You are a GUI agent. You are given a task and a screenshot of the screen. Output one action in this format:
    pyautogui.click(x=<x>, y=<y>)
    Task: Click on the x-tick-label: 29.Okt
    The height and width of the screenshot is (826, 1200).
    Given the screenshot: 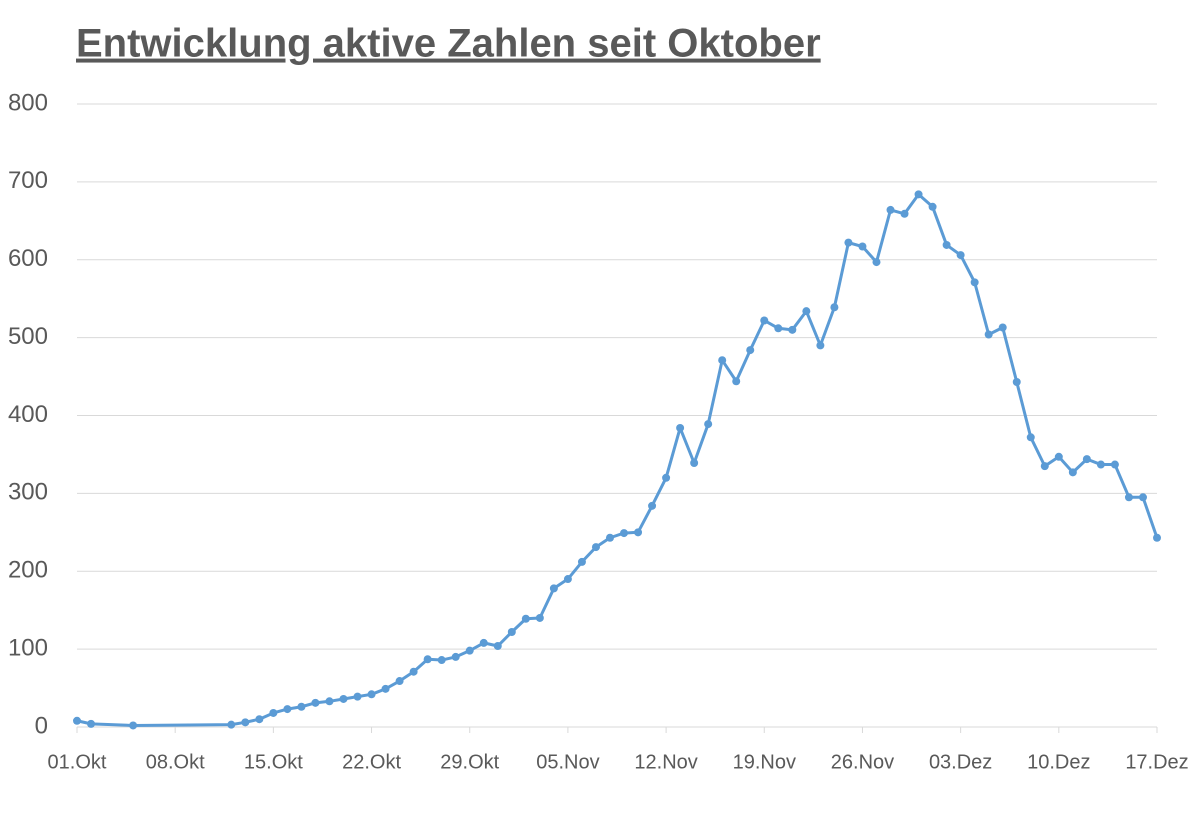 What is the action you would take?
    pyautogui.click(x=469, y=762)
    